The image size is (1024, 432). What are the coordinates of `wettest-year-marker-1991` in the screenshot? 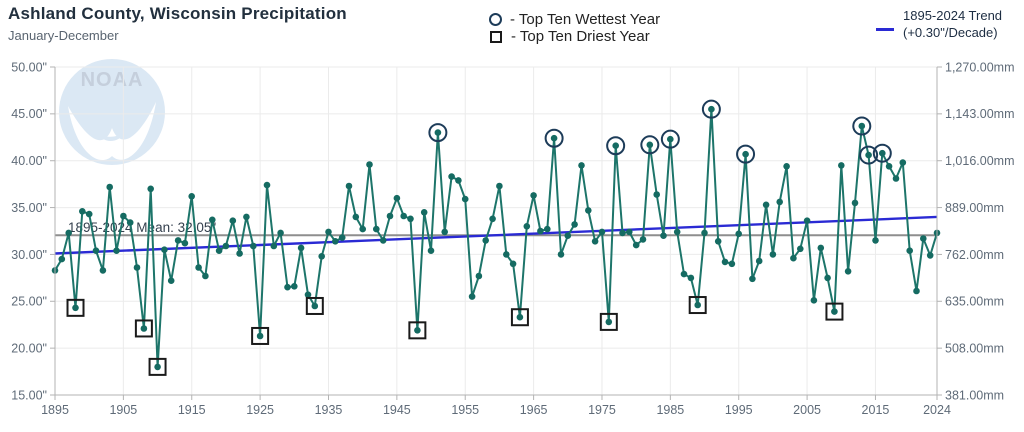 It's located at (711, 109).